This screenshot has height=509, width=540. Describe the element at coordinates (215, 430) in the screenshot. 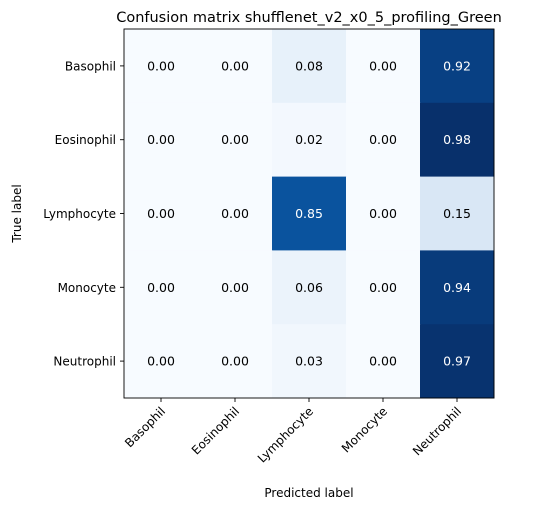

I see `x-tick-label: Eosinophil` at that location.